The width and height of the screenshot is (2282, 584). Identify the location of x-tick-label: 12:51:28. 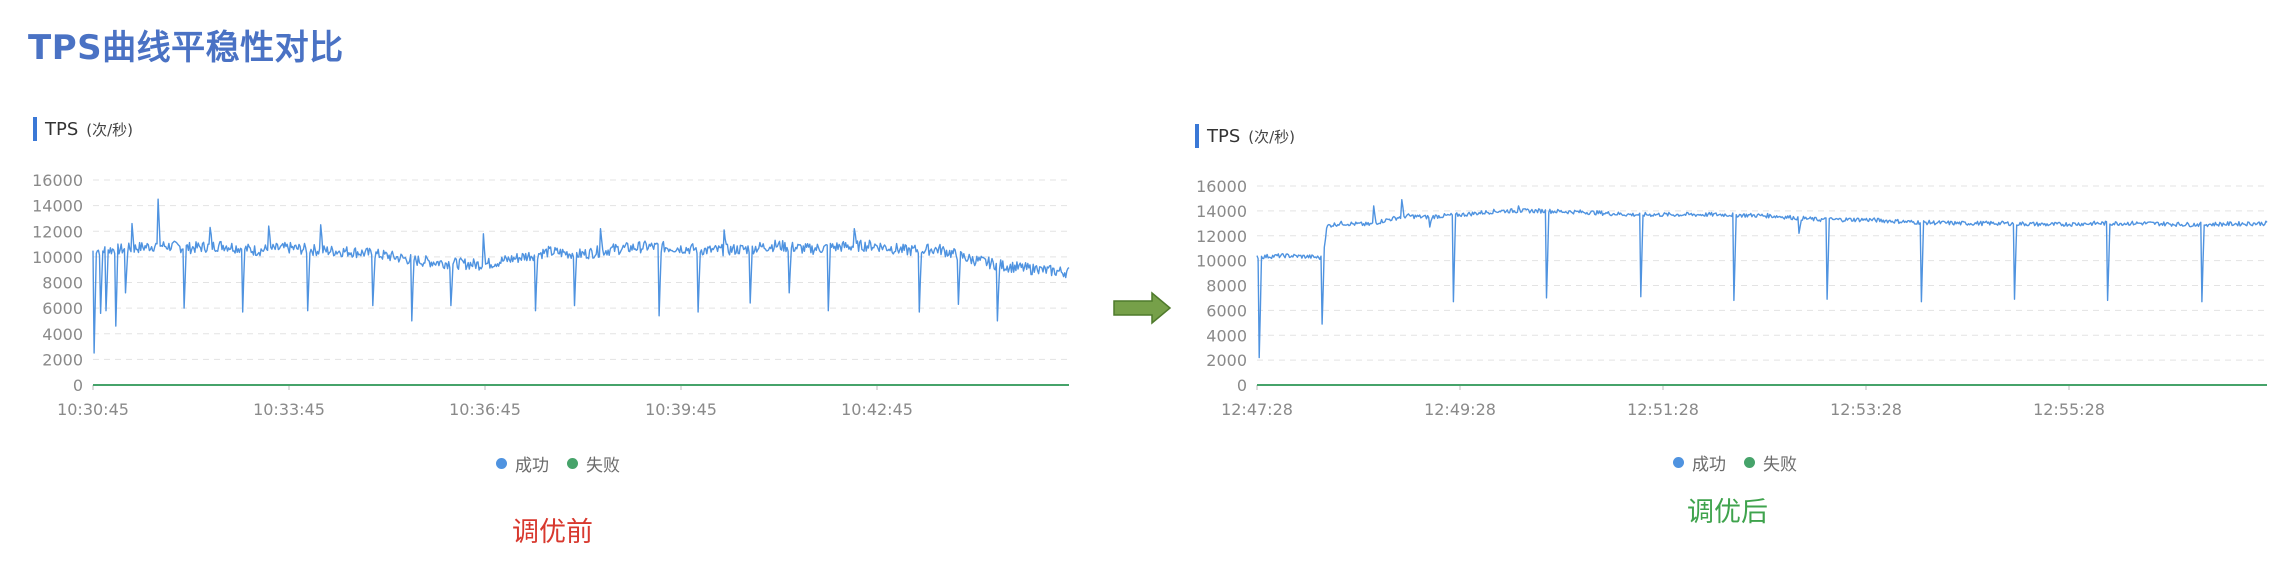
(1663, 409).